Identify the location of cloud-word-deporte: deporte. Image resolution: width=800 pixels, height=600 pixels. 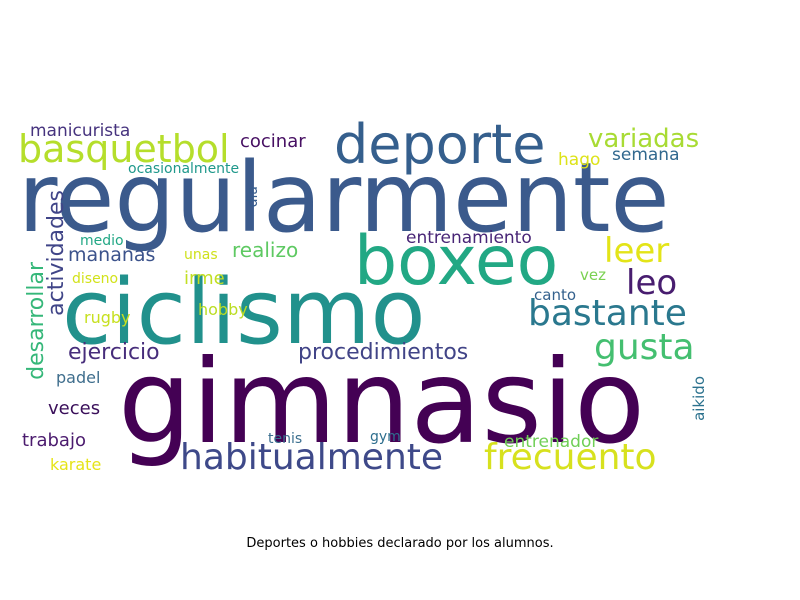
(440, 144).